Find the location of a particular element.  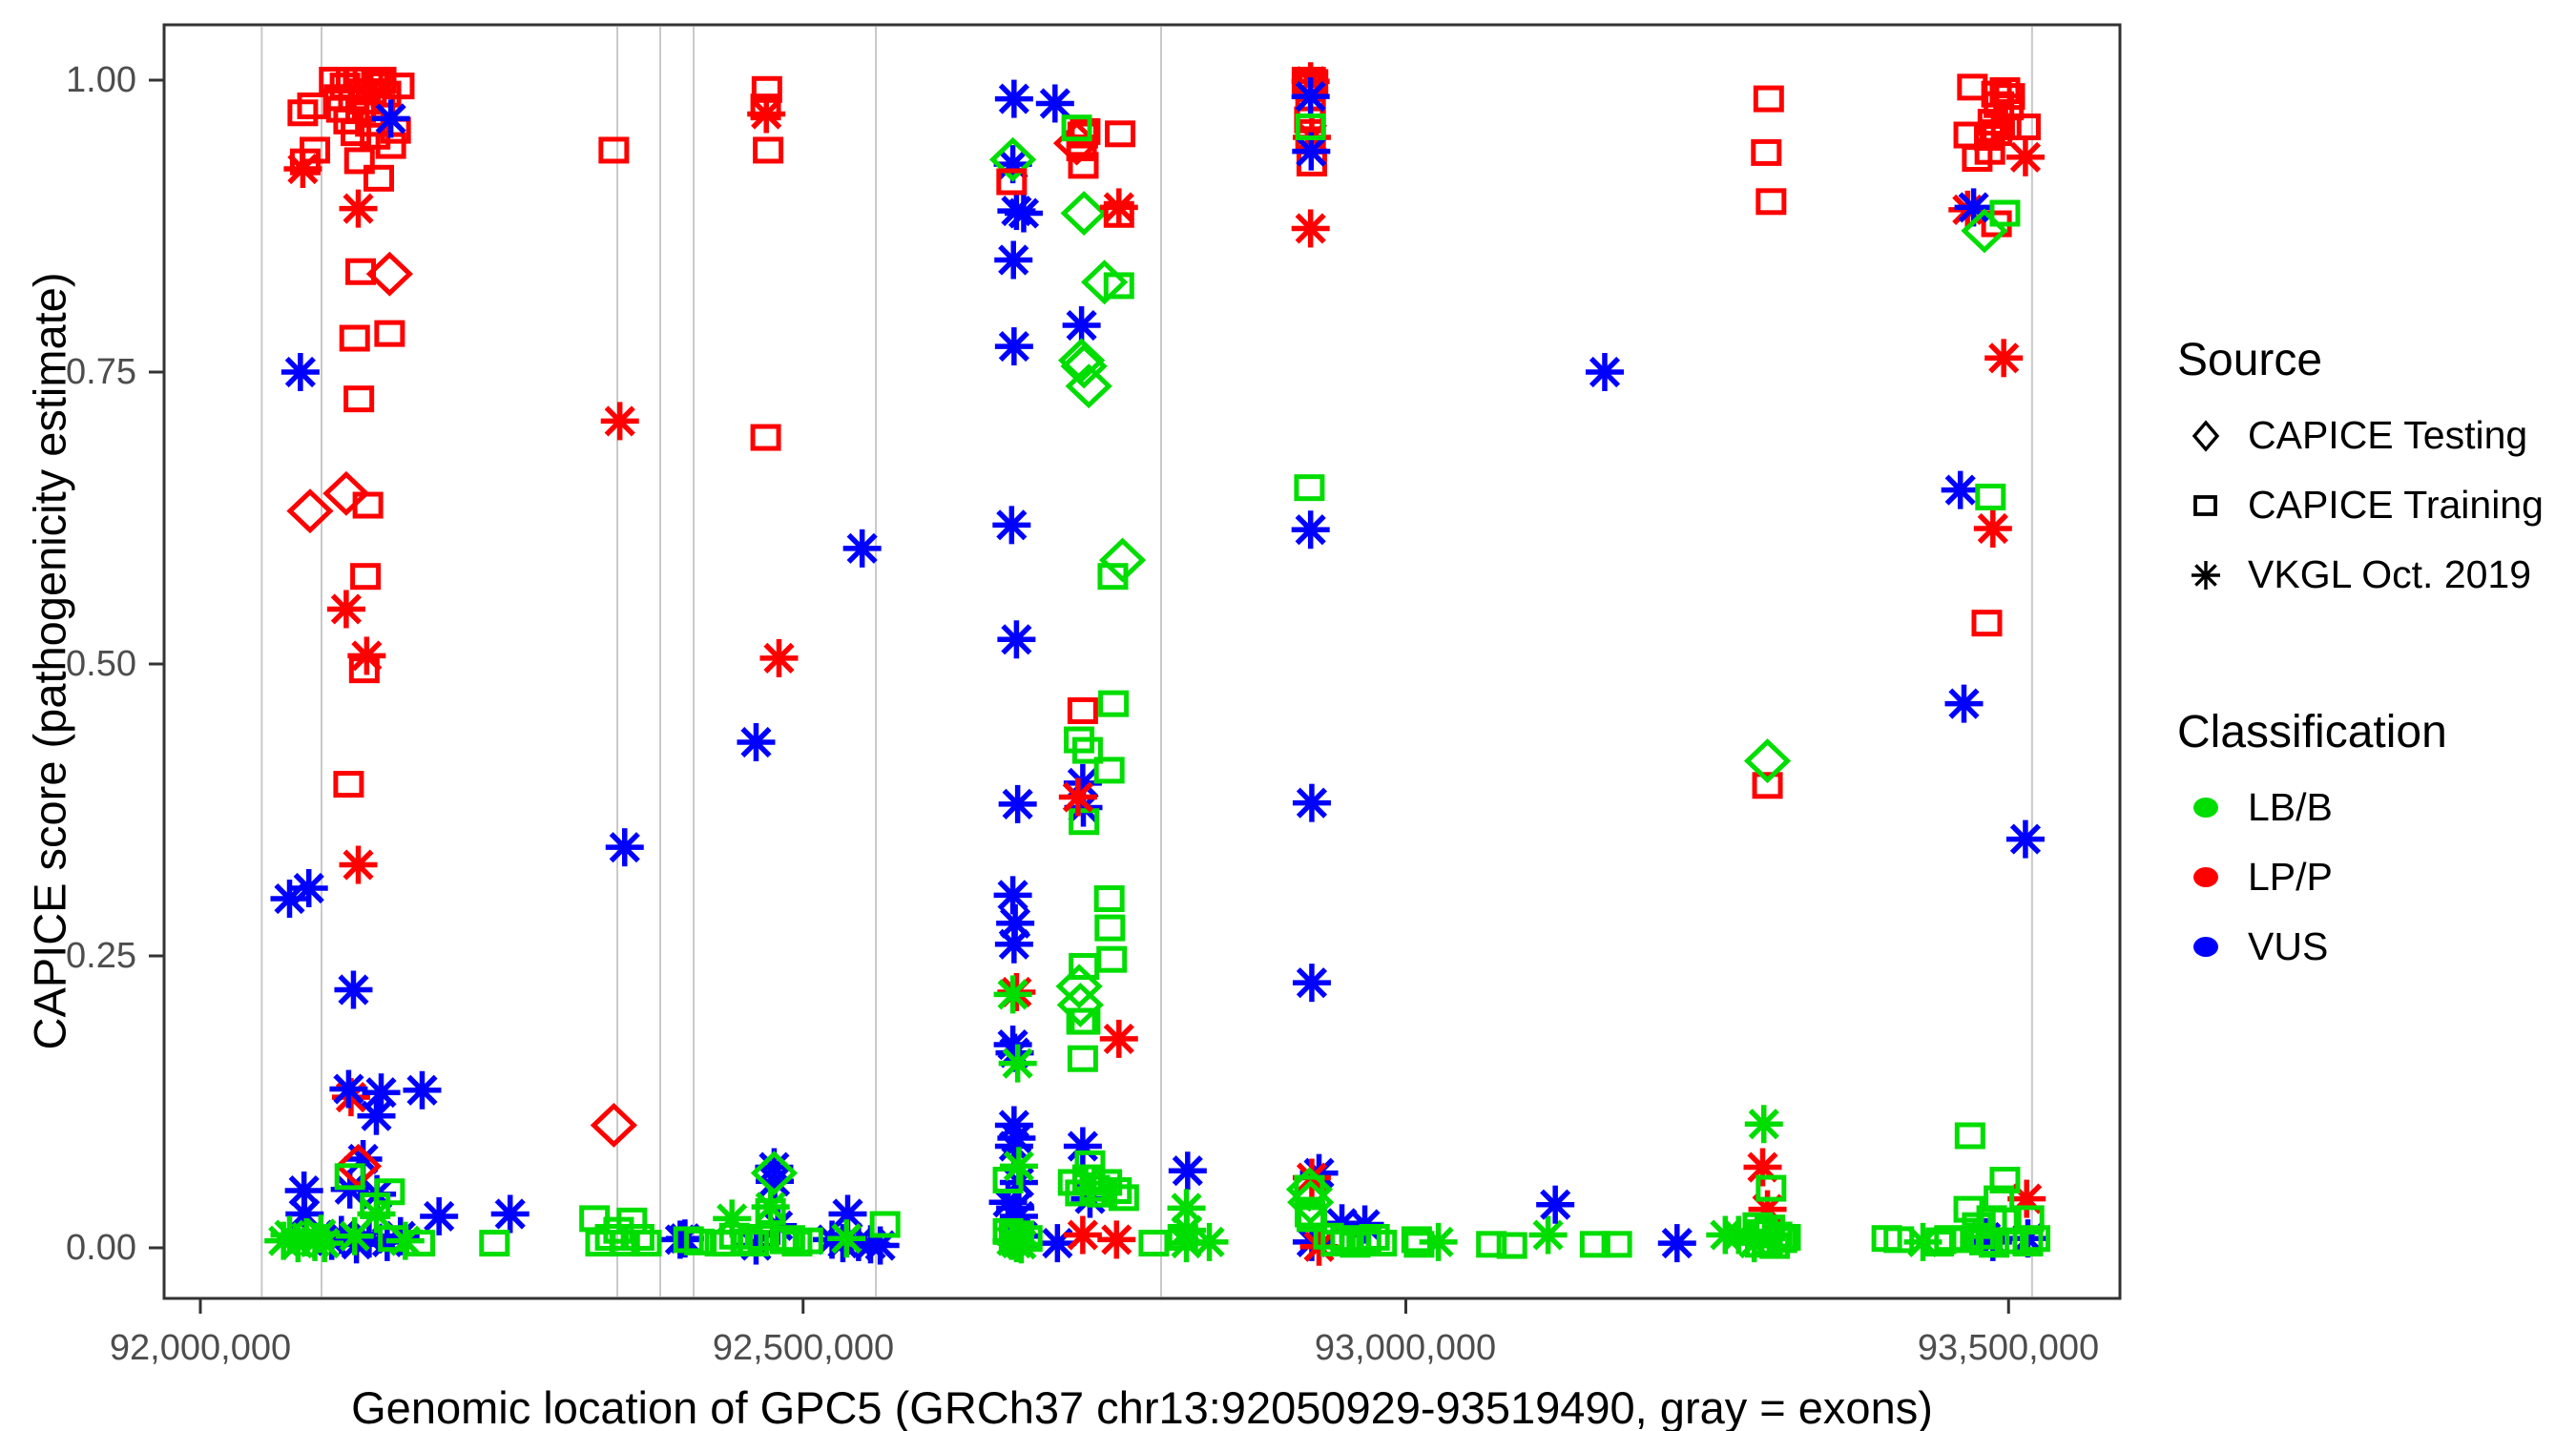

legend-item-vkgl: VKGL Oct. 2019 is located at coordinates (2368, 574).